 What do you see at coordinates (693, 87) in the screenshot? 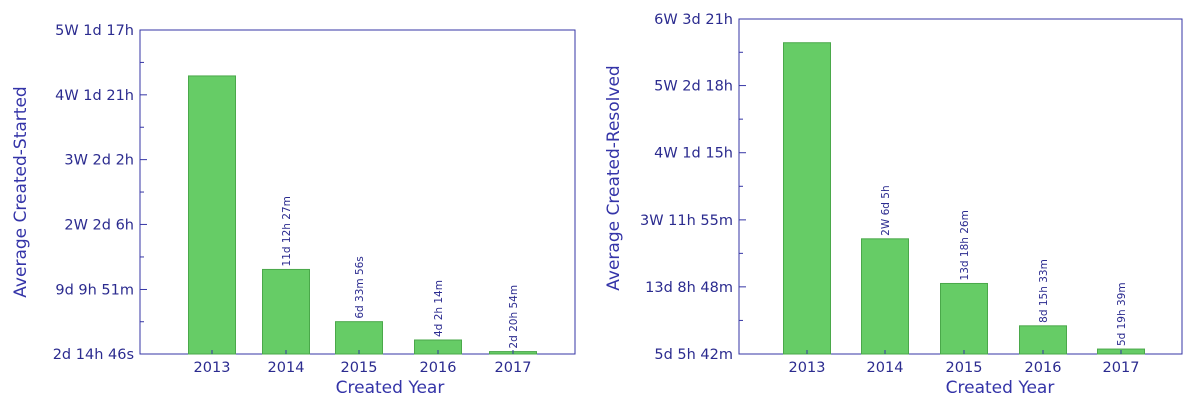
I see `y-tick-label: 5W 2d 18h` at bounding box center [693, 87].